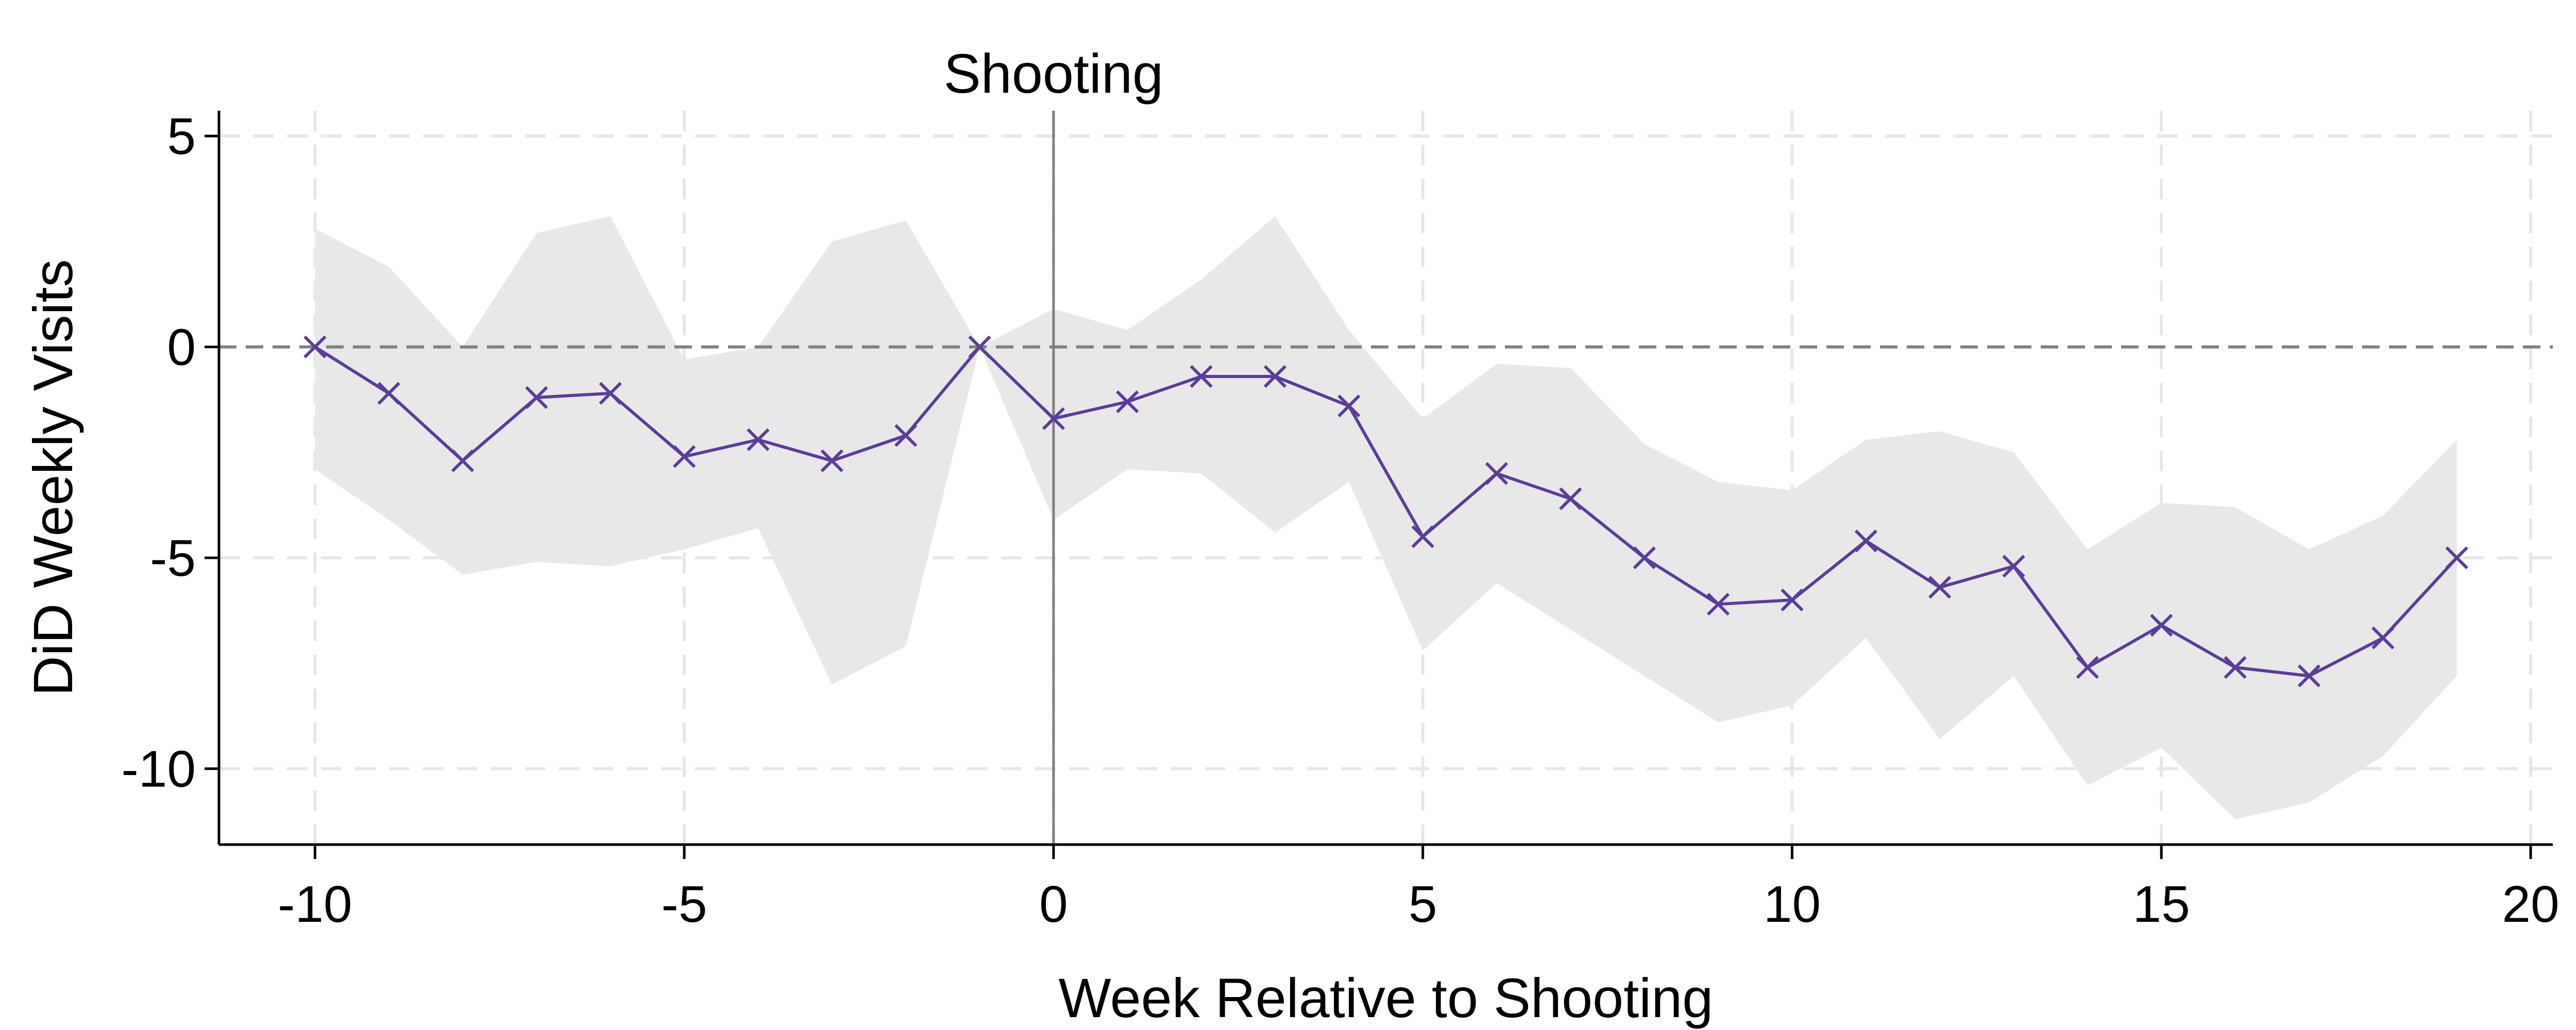 Image resolution: width=2576 pixels, height=1030 pixels. What do you see at coordinates (684, 905) in the screenshot?
I see `x-tick-label: -5` at bounding box center [684, 905].